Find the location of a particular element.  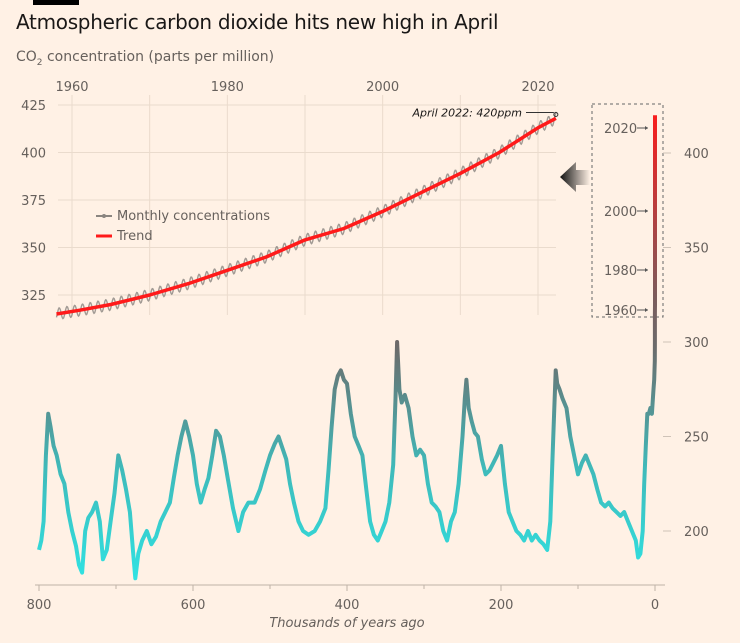

zoom-box is located at coordinates (627, 210).